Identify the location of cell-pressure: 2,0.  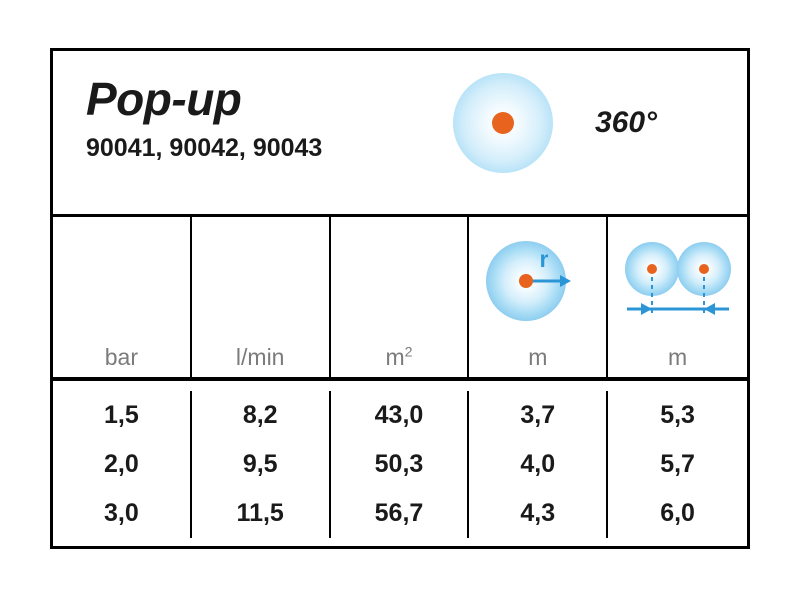
(122, 464).